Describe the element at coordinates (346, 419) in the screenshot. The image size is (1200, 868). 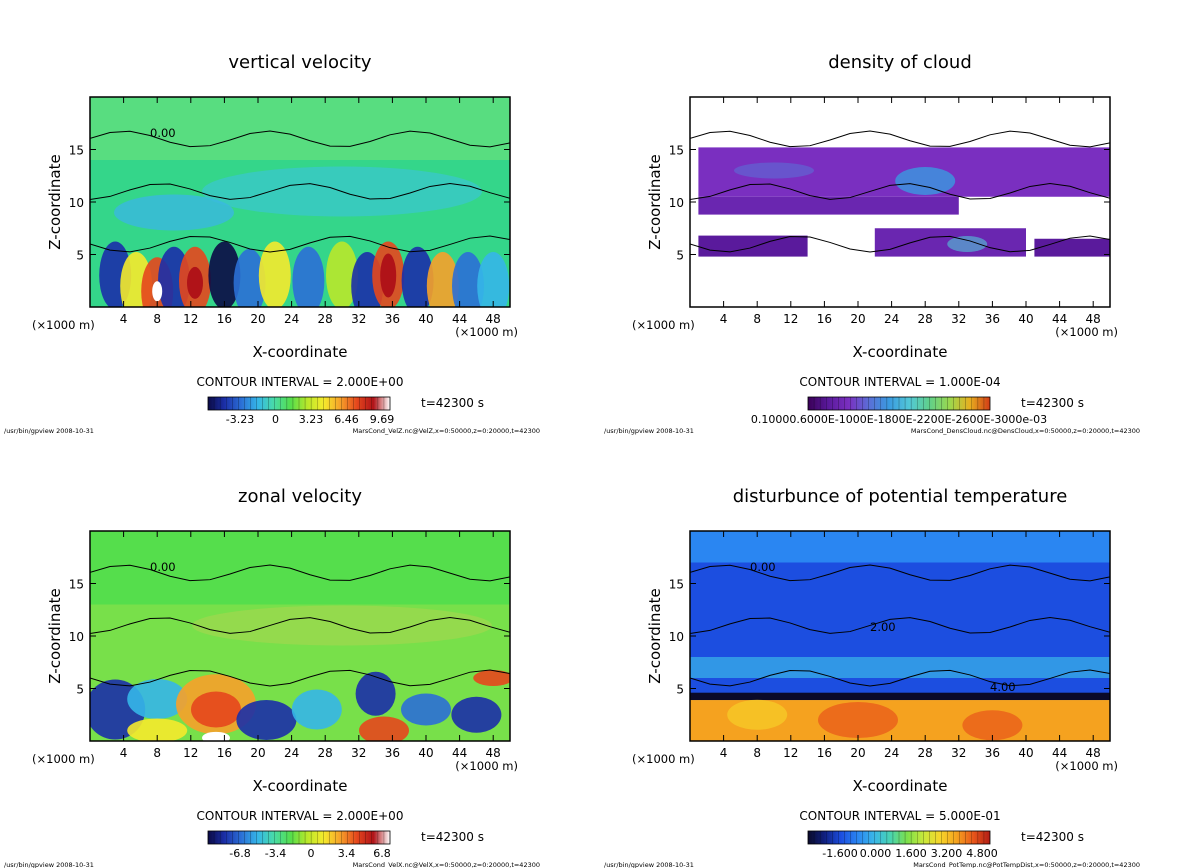
I see `colorbar-tick-label: 6.46` at that location.